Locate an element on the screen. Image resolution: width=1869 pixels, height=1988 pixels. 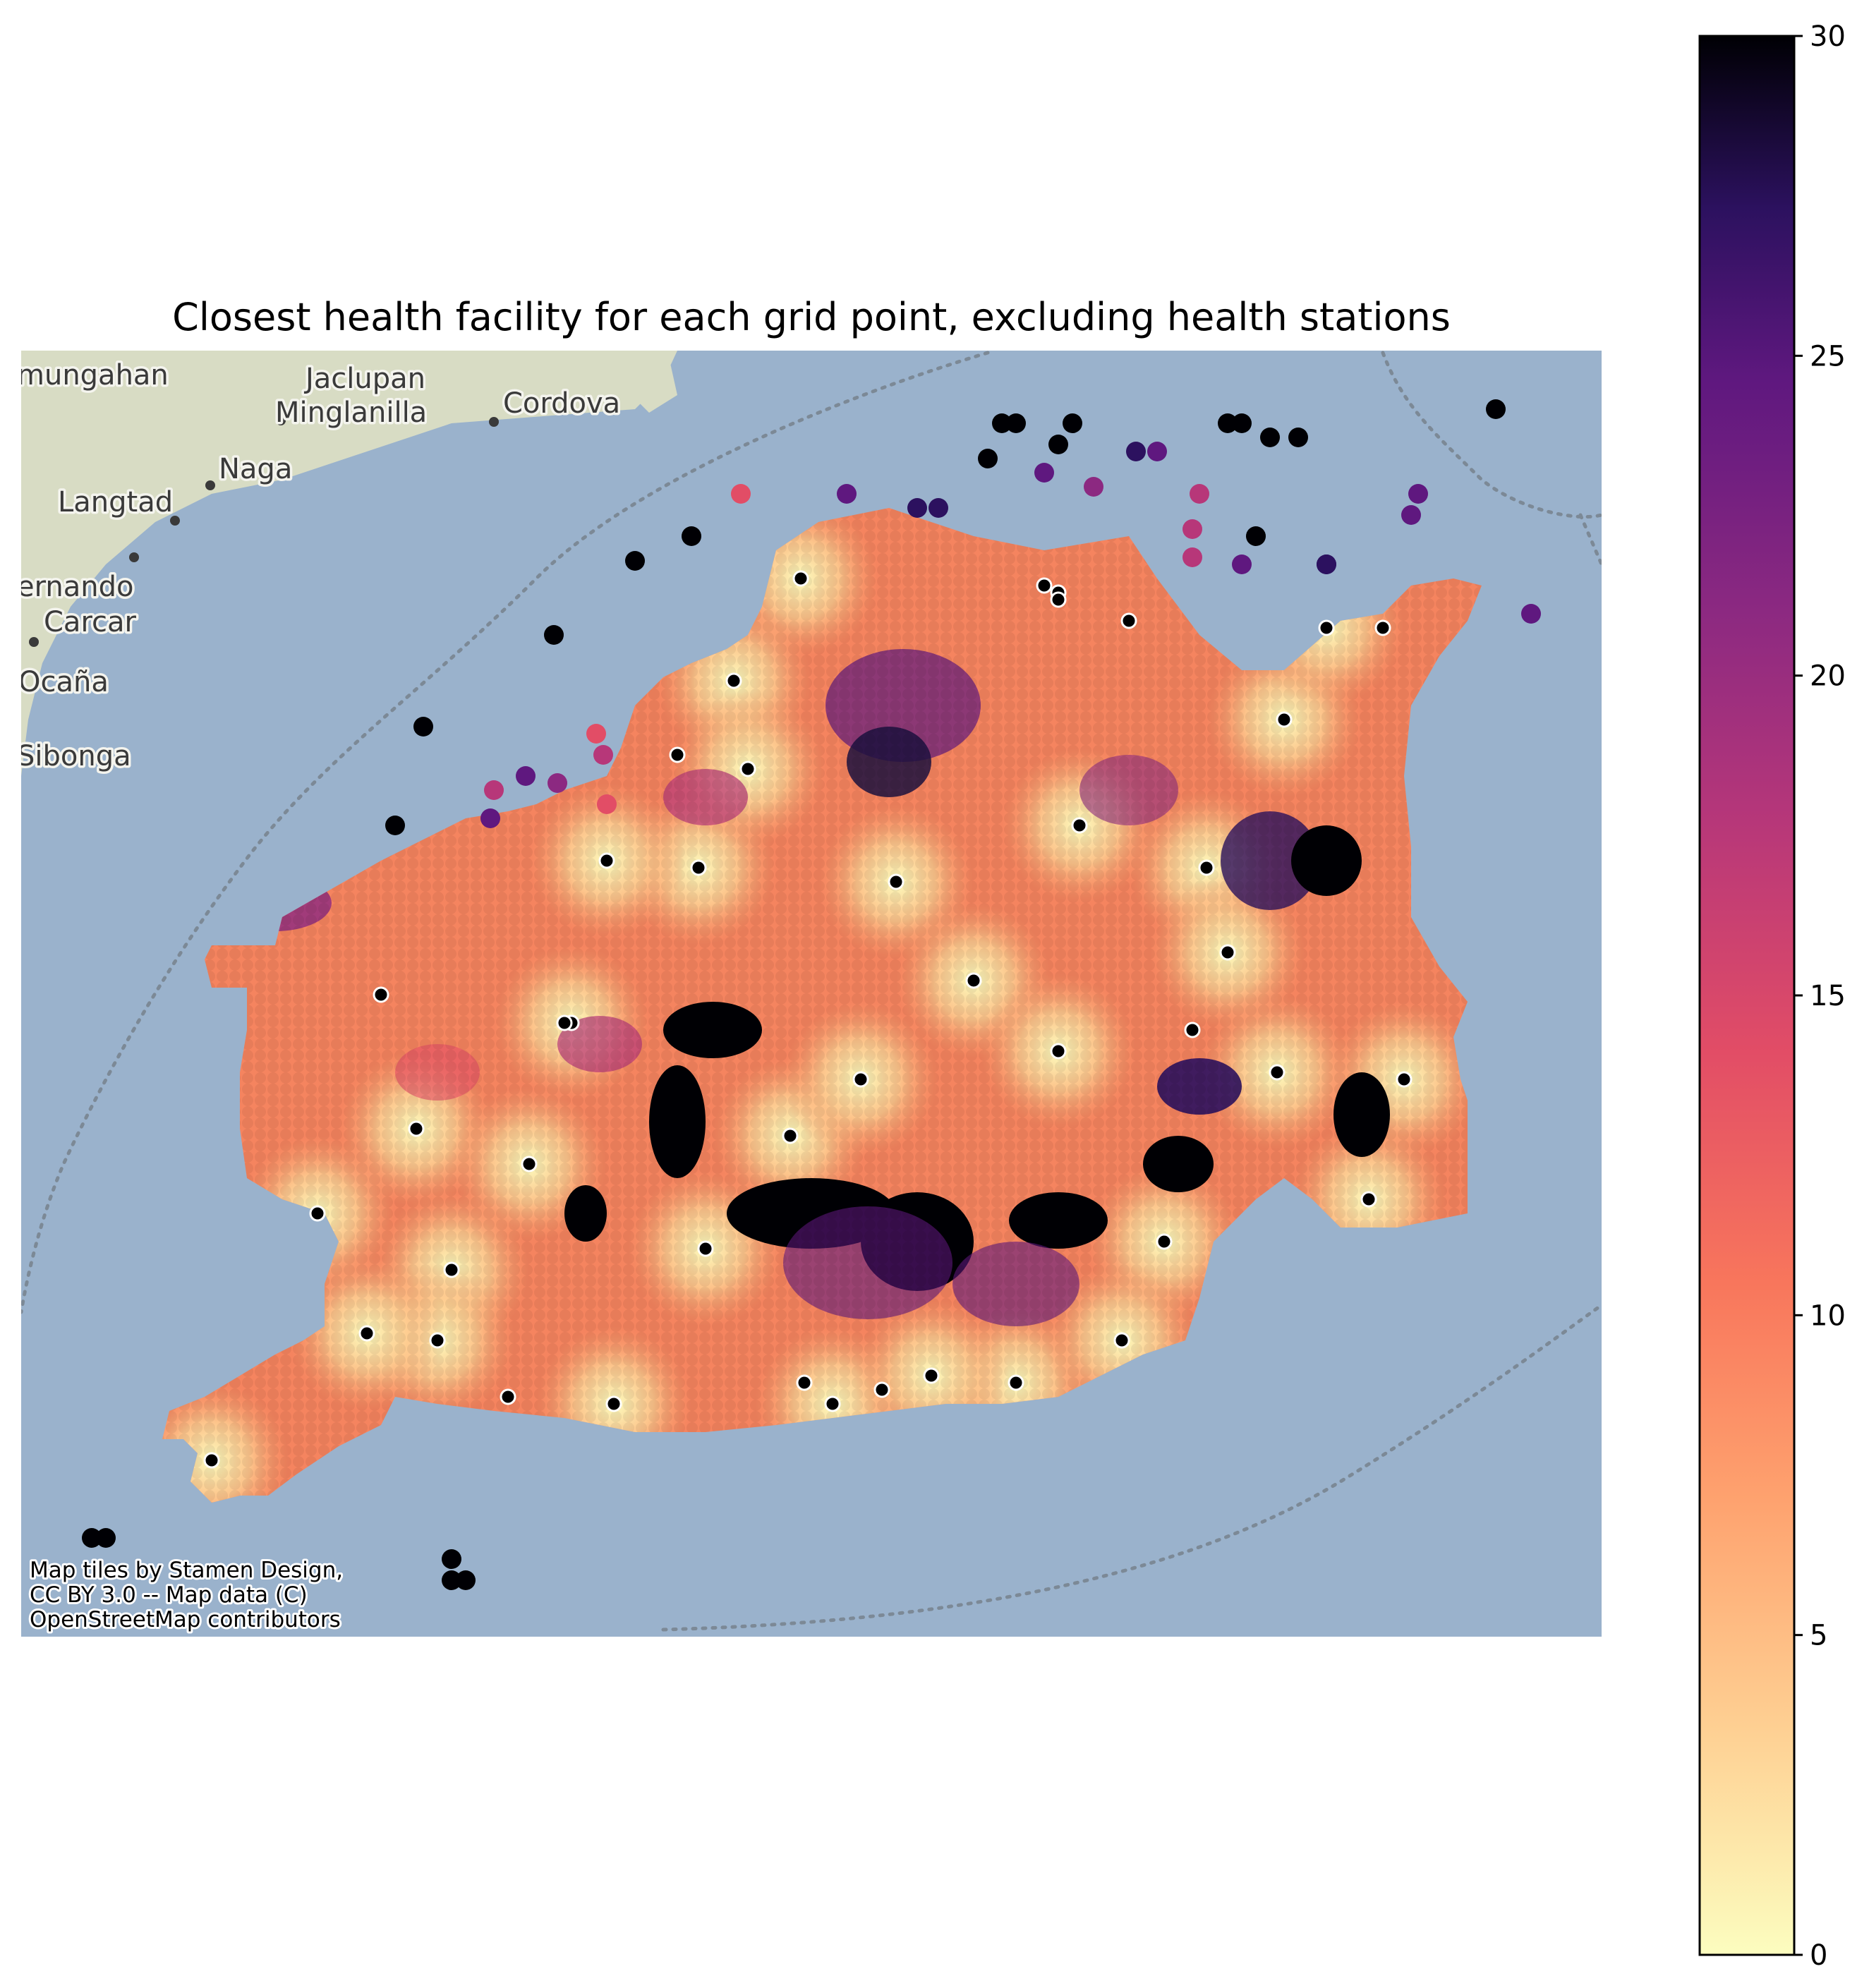
colorbar: 0 5 10 15 20 25 30 is located at coordinates (1772, 996).